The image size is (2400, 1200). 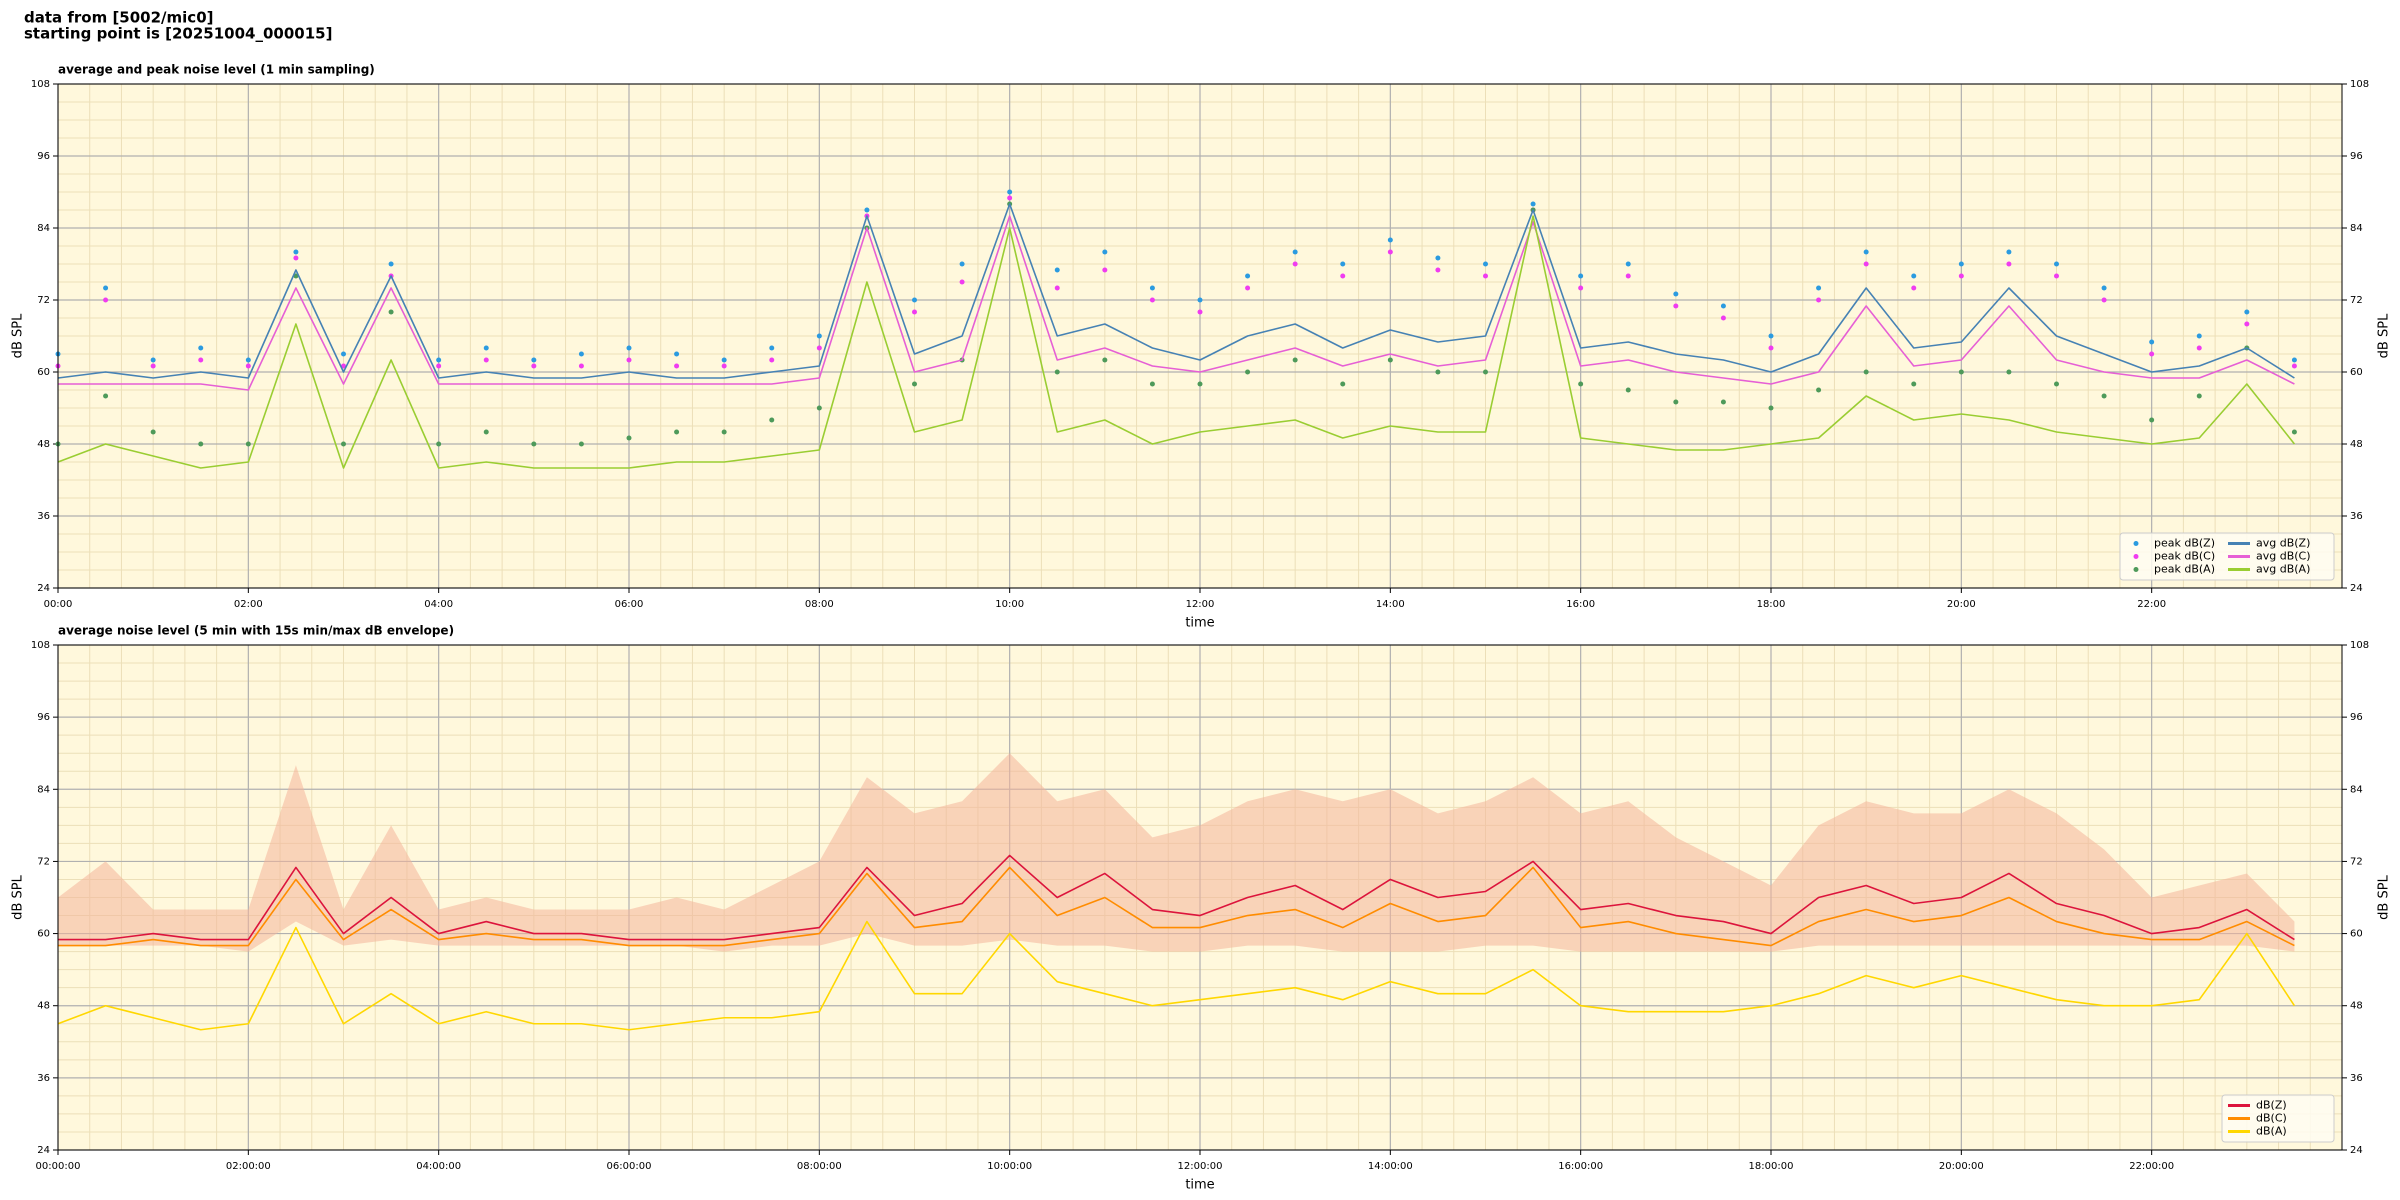 What do you see at coordinates (2356, 300) in the screenshot?
I see `y-tick-label-right: 72` at bounding box center [2356, 300].